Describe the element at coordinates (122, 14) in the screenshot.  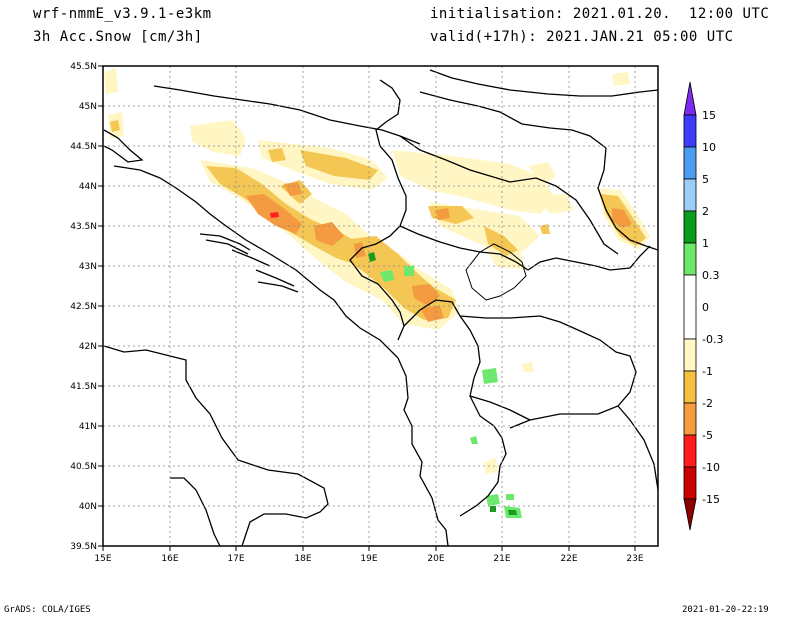
I see `model-name: wrf-nmmE_v3.9.1-e3km` at that location.